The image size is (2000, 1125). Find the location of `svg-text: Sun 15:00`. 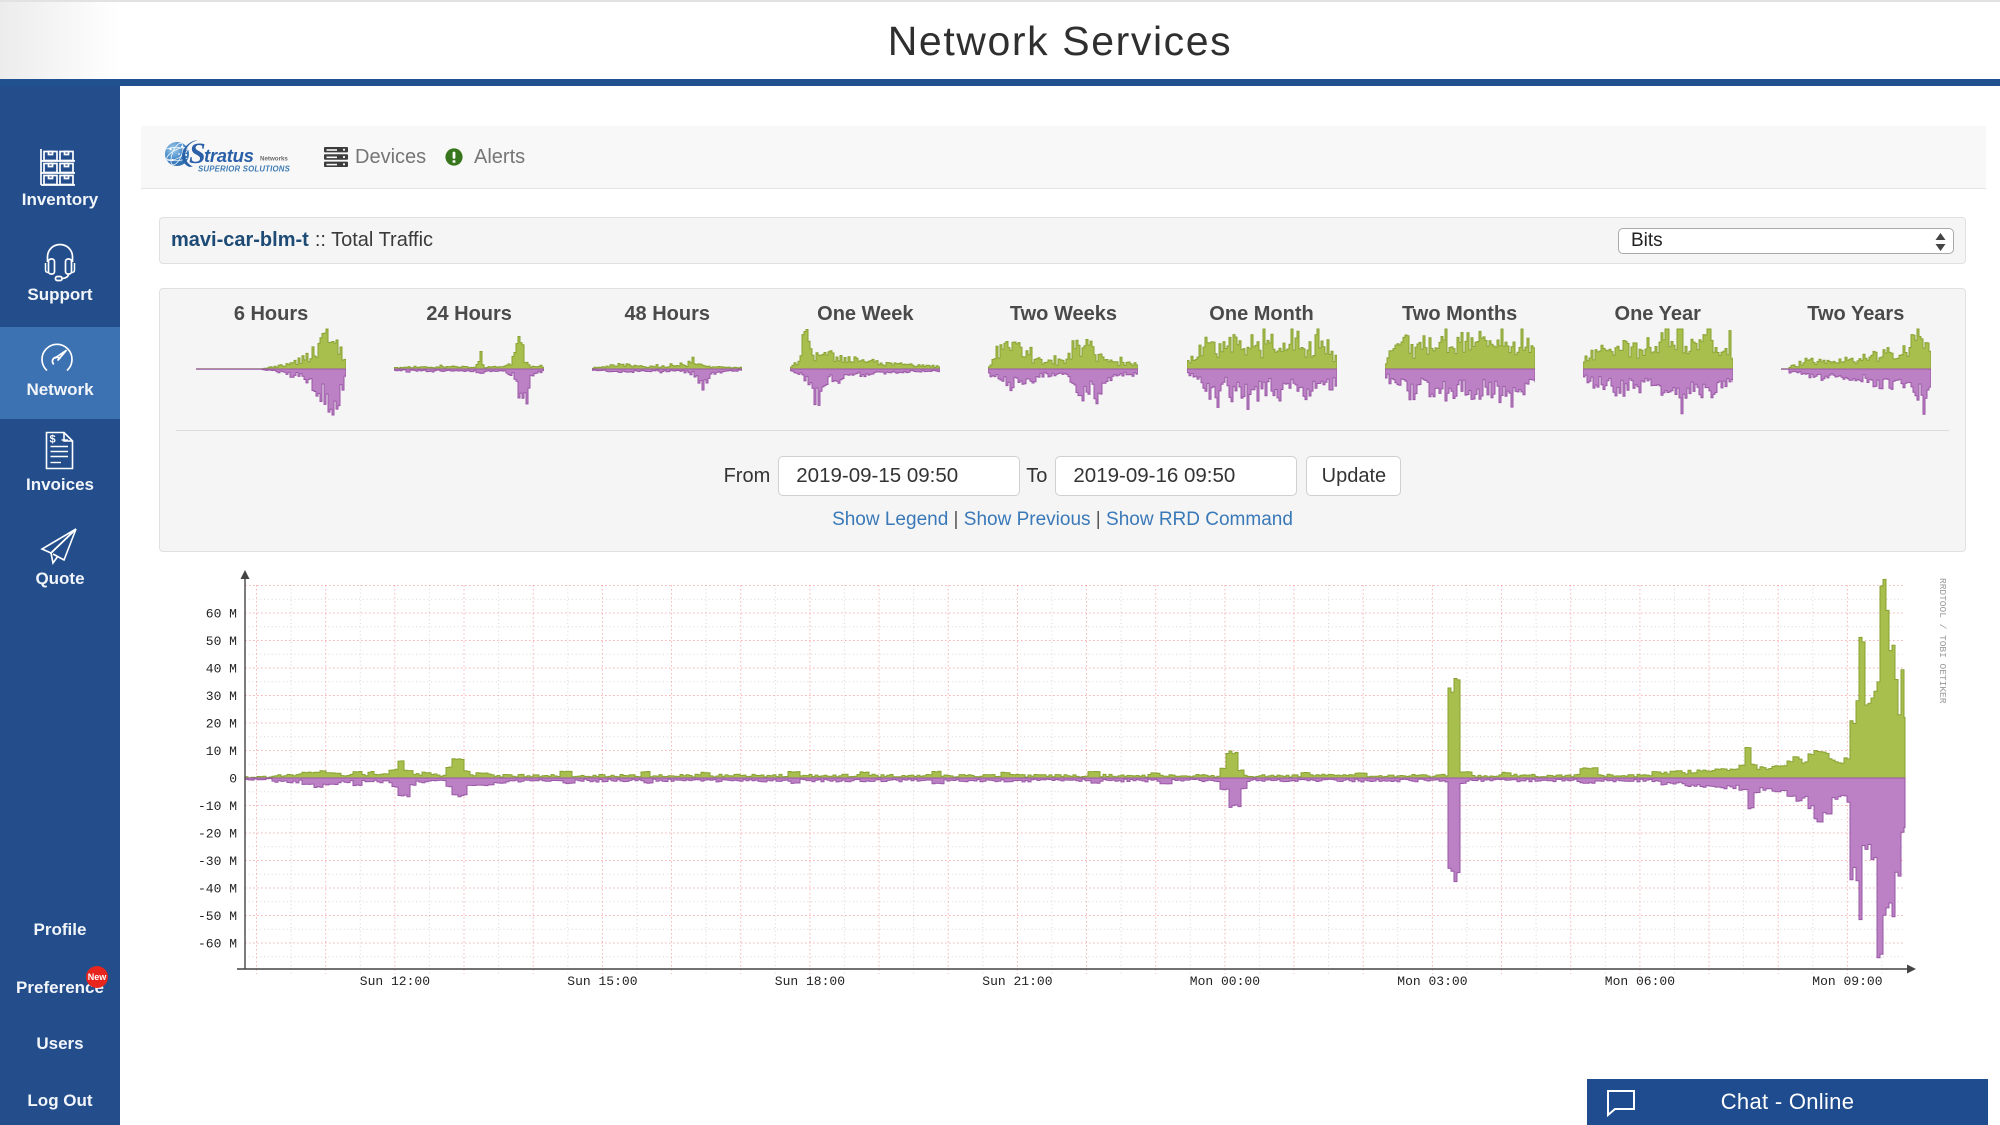

svg-text: Sun 15:00 is located at coordinates (602, 981).